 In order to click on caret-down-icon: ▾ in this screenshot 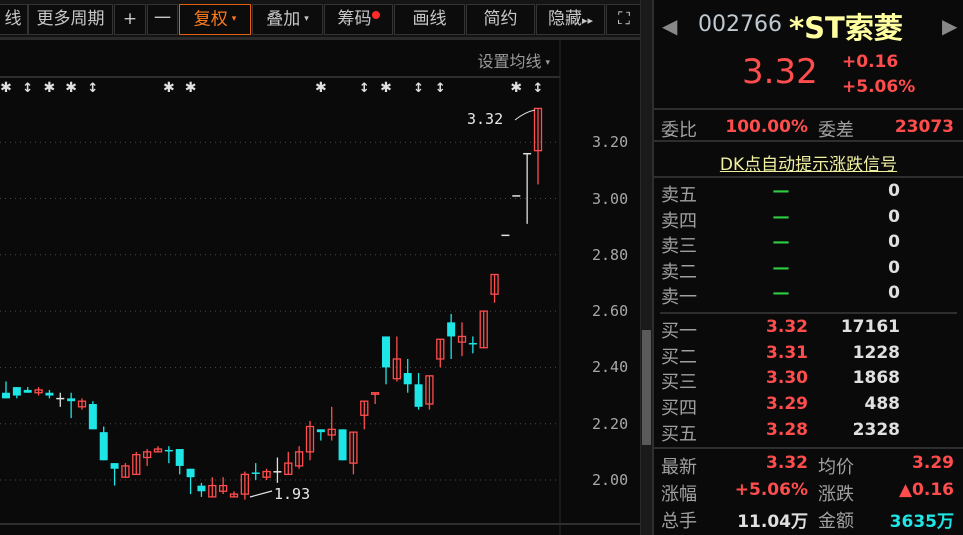, I will do `click(234, 19)`.